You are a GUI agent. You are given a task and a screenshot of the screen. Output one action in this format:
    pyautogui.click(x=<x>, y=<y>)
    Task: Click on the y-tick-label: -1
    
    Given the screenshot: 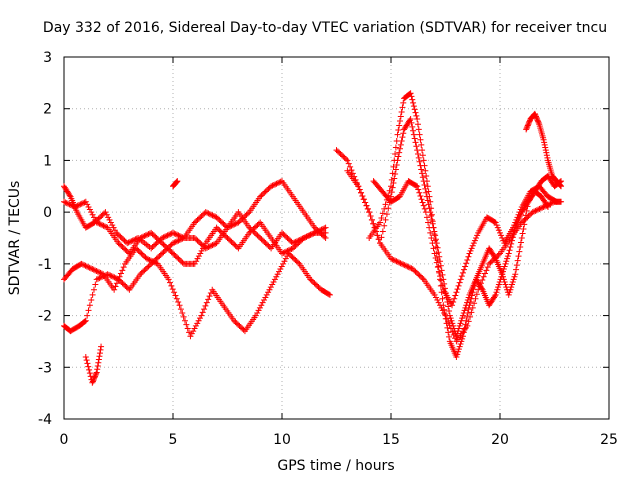 What is the action you would take?
    pyautogui.click(x=45, y=265)
    